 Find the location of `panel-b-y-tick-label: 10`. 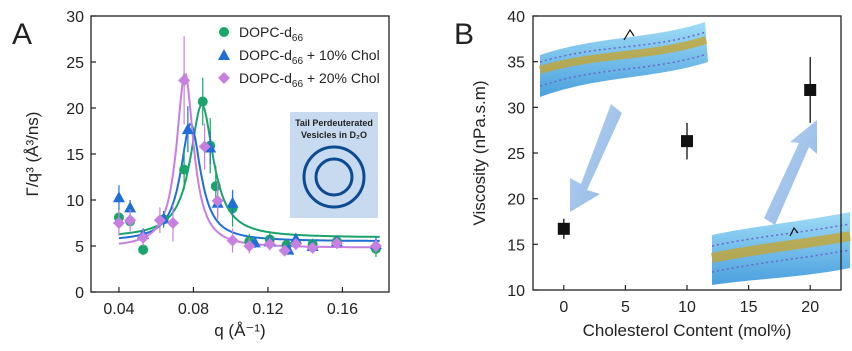

panel-b-y-tick-label: 10 is located at coordinates (516, 291).